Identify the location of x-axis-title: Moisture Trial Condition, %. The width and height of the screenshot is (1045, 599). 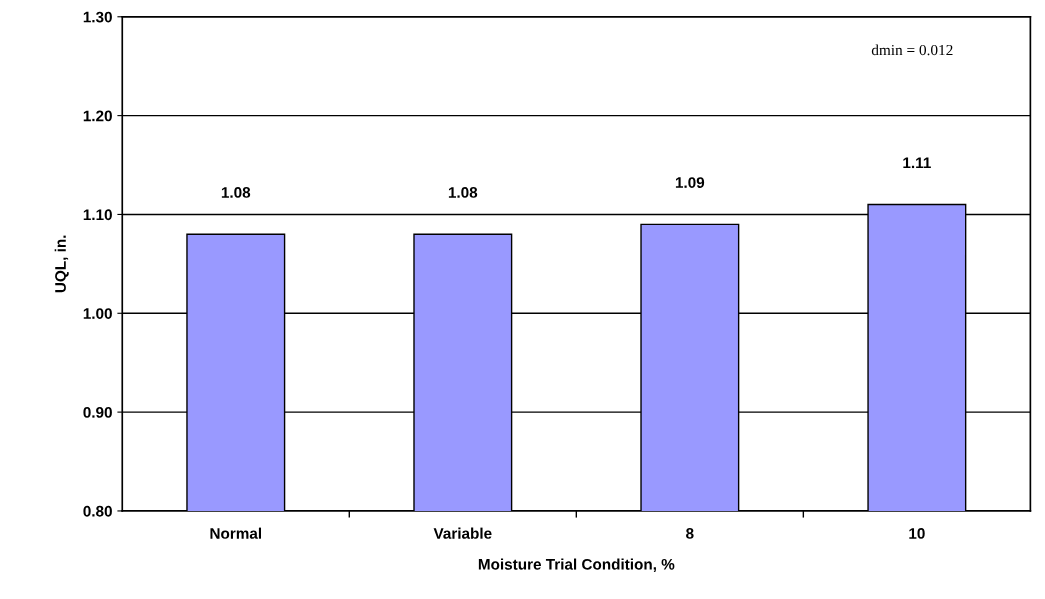
(576, 565).